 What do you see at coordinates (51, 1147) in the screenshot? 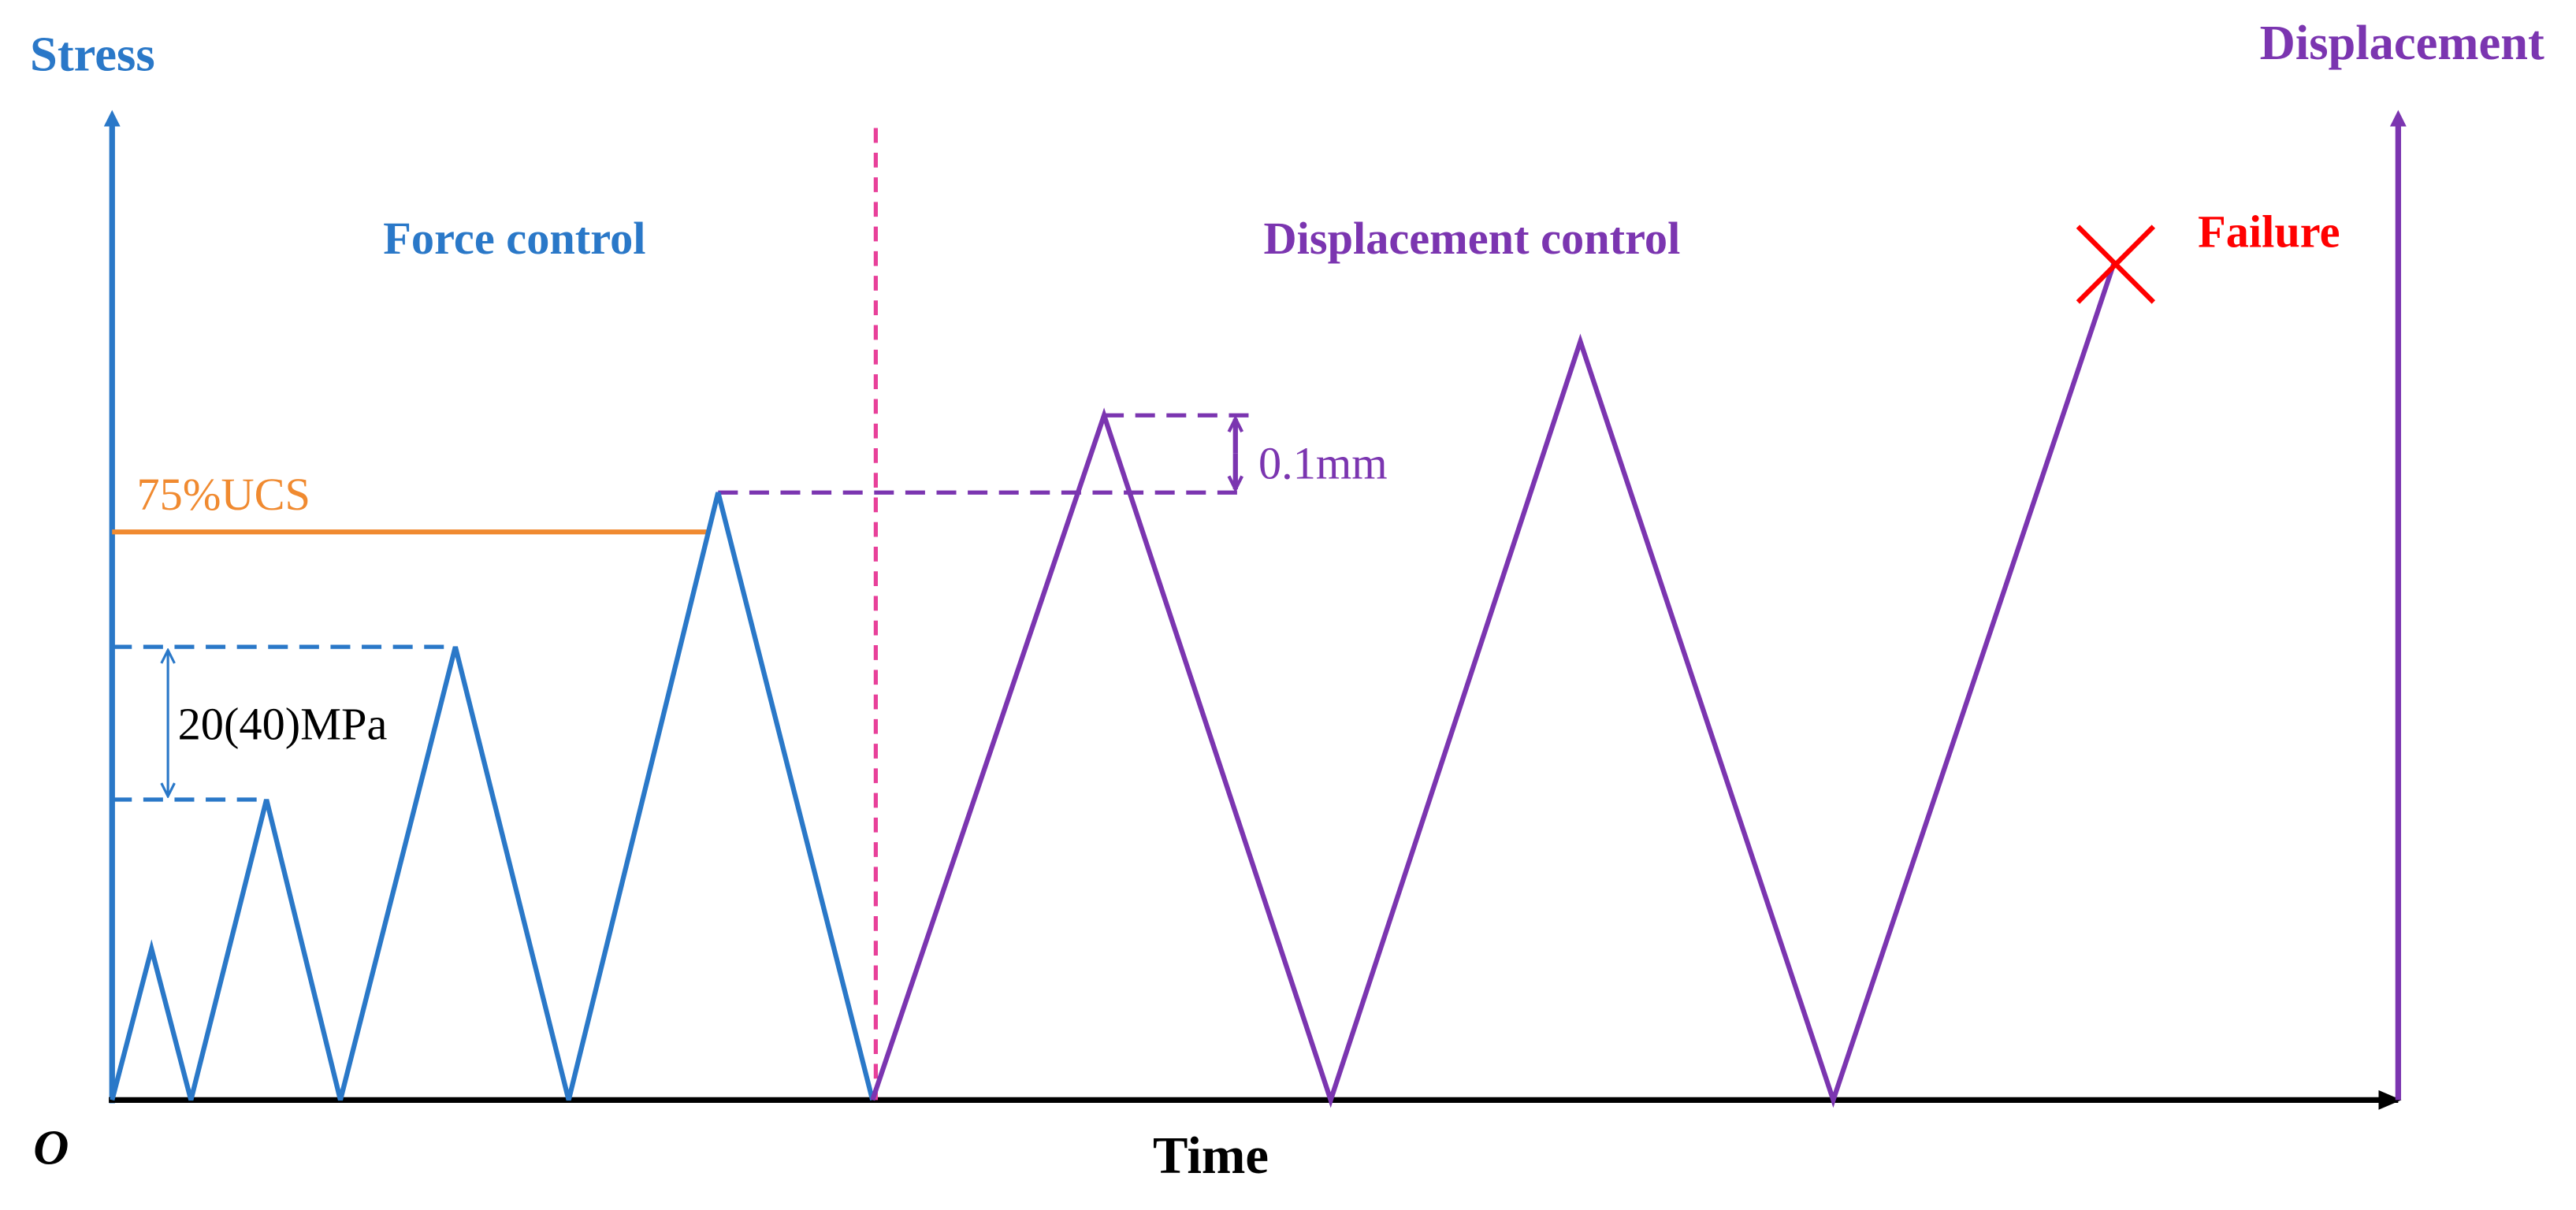
I see `origin-label: O` at bounding box center [51, 1147].